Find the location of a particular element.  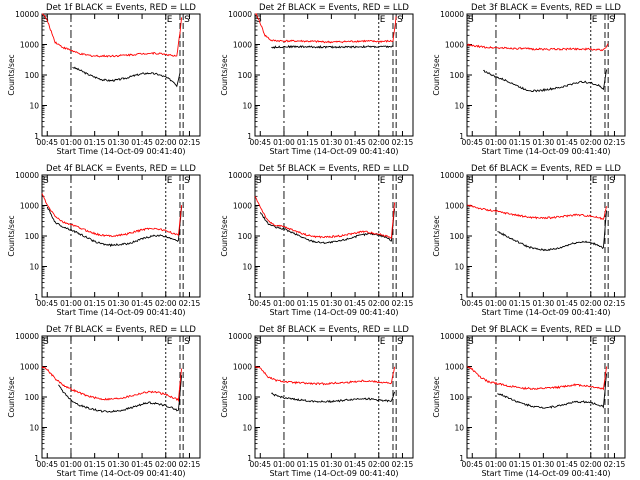

panel-title: Det 4f BLACK = Events, RED = LLD is located at coordinates (121, 169).